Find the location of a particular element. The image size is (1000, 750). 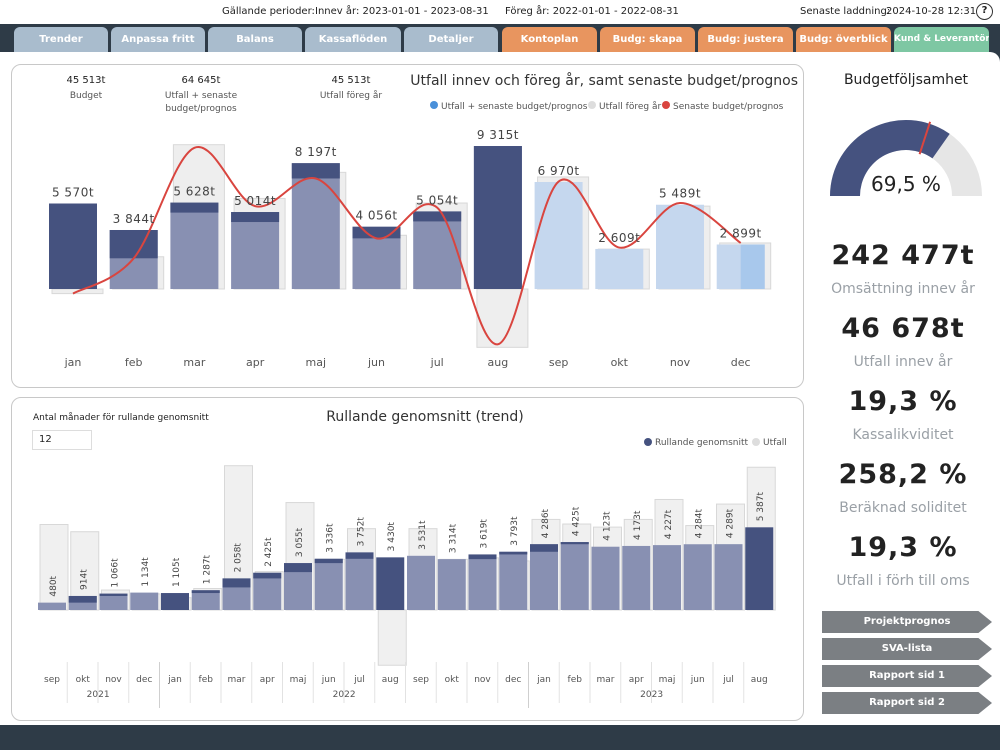

bar-value-label: 4 284t is located at coordinates (700, 523).